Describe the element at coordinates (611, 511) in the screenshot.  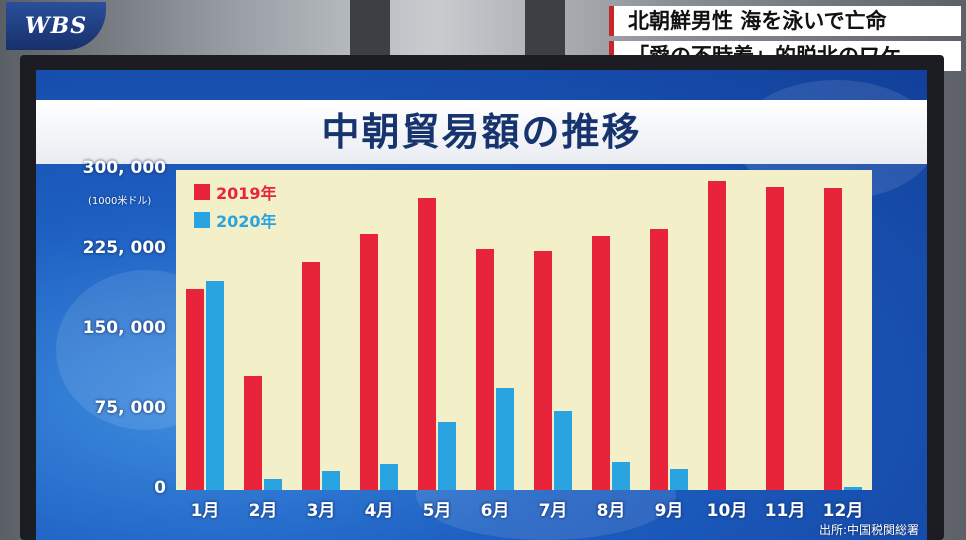
I see `x-tick-label: 8月` at that location.